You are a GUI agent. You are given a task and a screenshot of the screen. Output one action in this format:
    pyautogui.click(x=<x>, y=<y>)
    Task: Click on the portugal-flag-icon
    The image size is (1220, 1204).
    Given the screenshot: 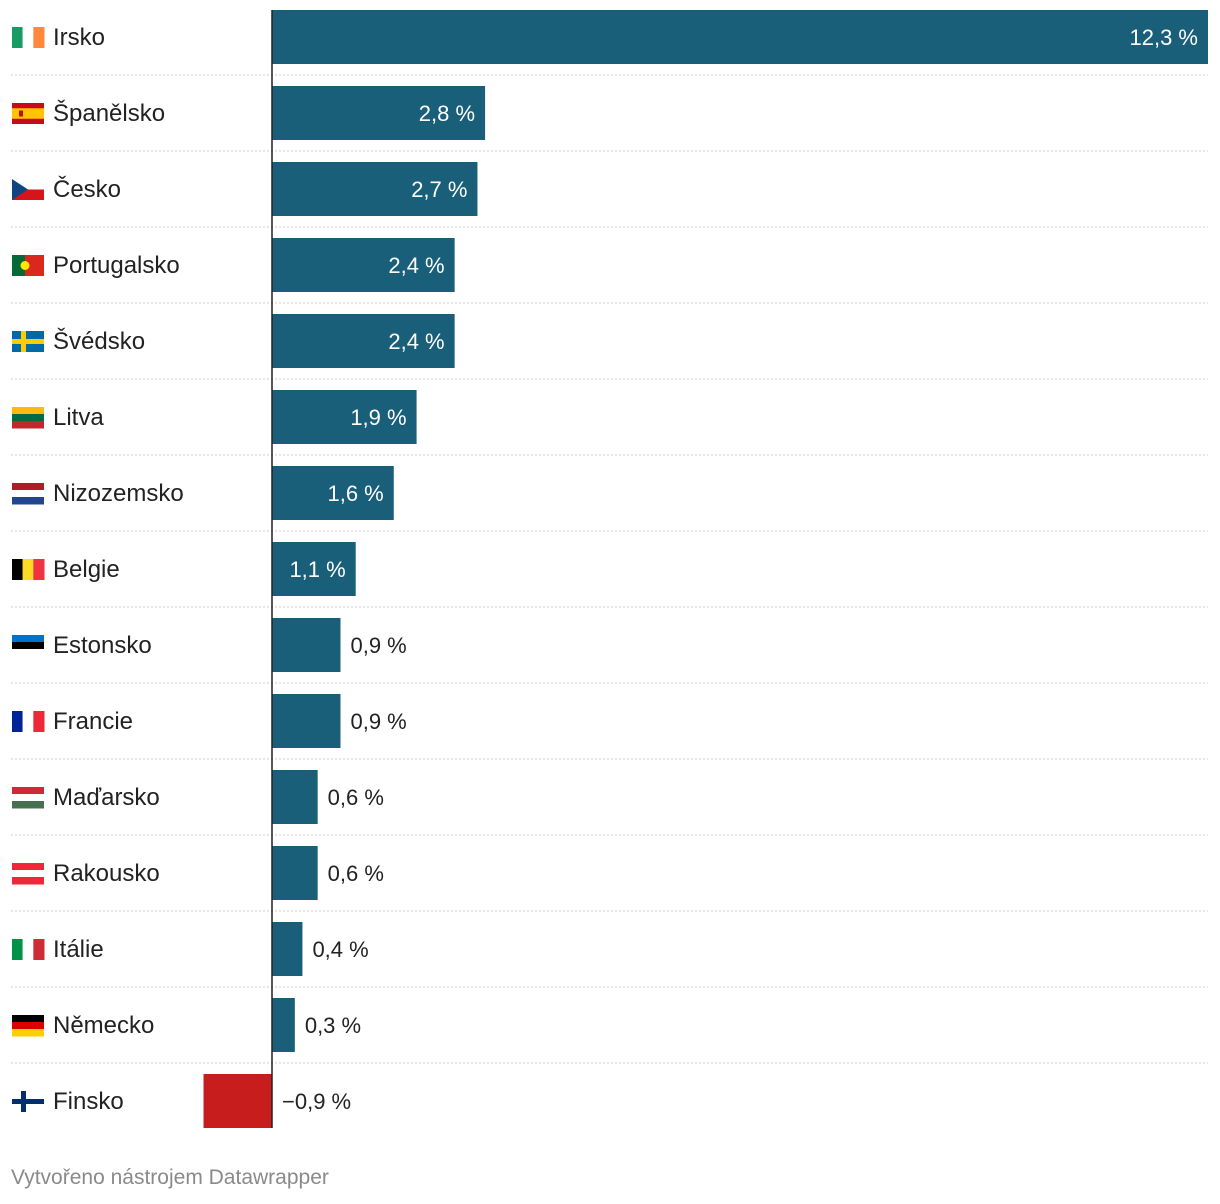 What is the action you would take?
    pyautogui.click(x=28, y=265)
    